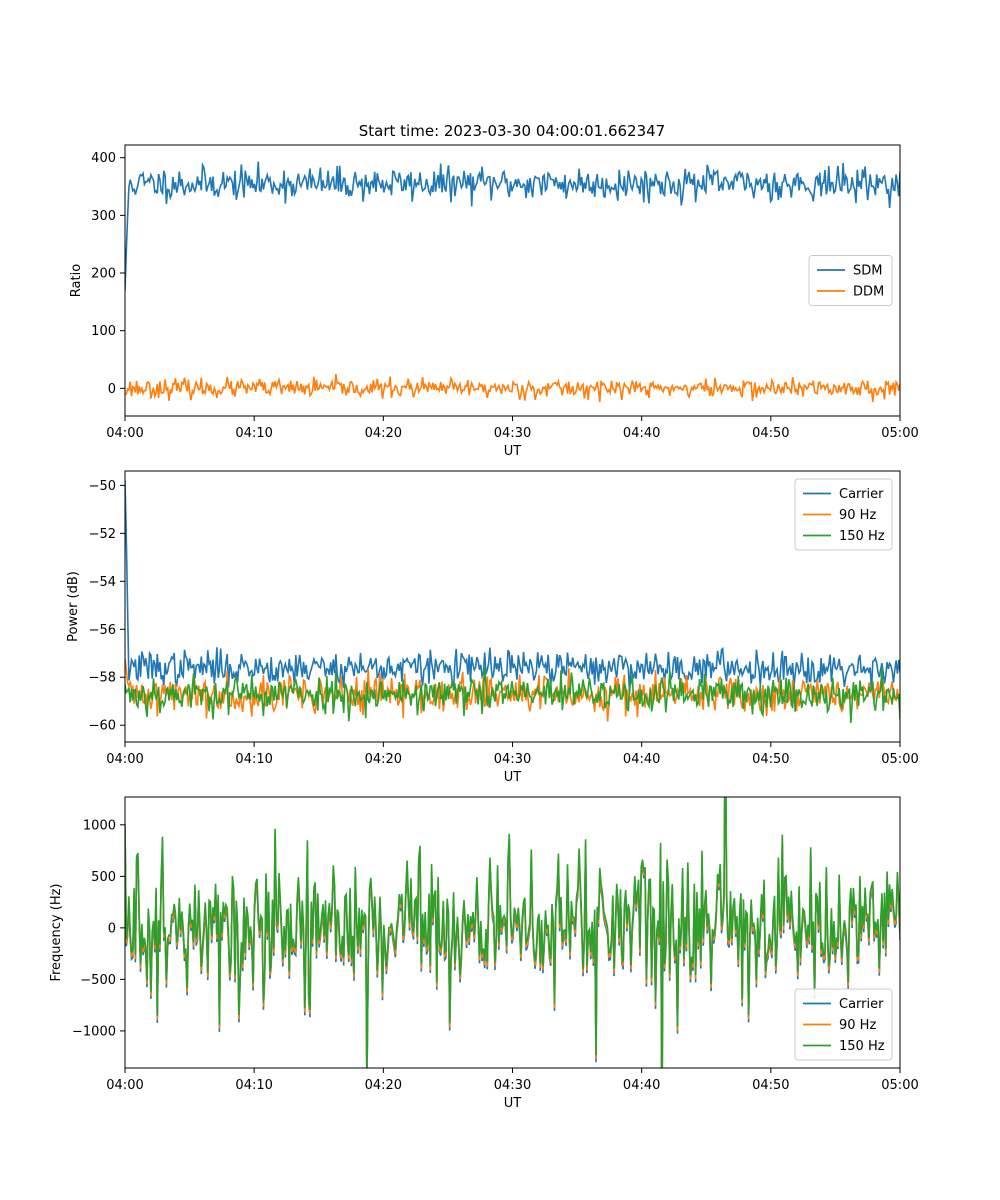 The image size is (1000, 1200). What do you see at coordinates (102, 630) in the screenshot?
I see `y-tick-label: −56` at bounding box center [102, 630].